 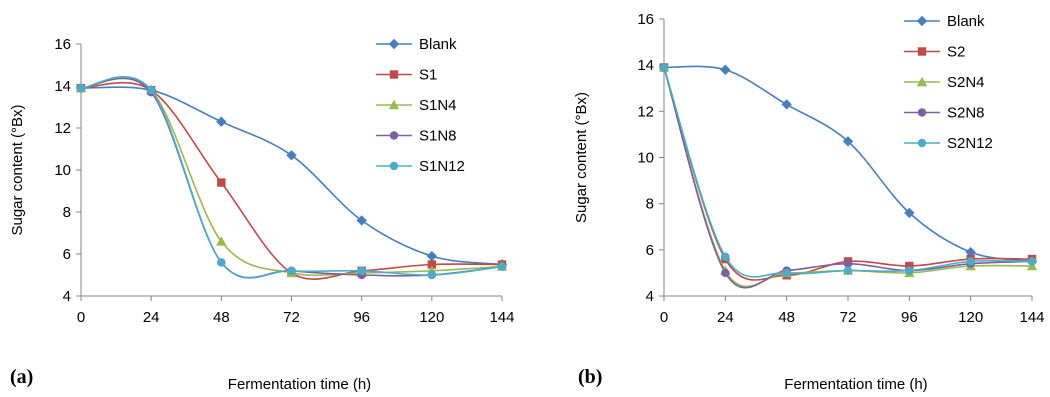 I want to click on panel-label-a: (a), so click(x=22, y=377).